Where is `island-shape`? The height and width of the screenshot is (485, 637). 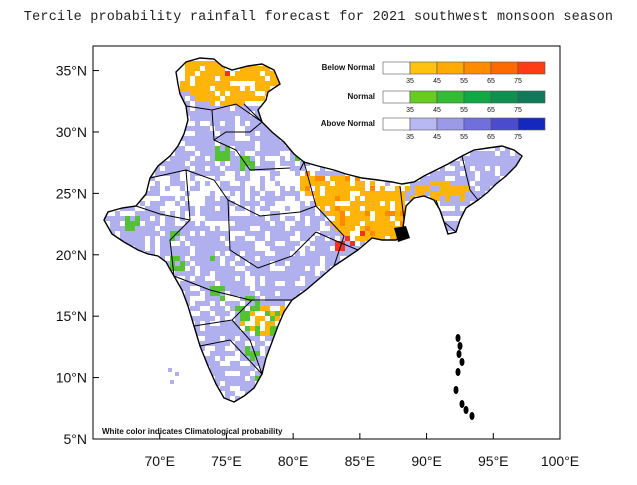 island-shape is located at coordinates (456, 390).